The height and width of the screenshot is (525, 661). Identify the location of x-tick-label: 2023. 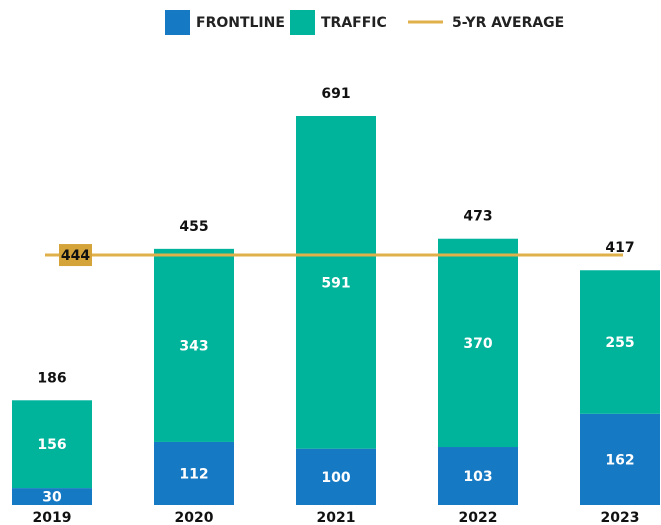
(620, 517).